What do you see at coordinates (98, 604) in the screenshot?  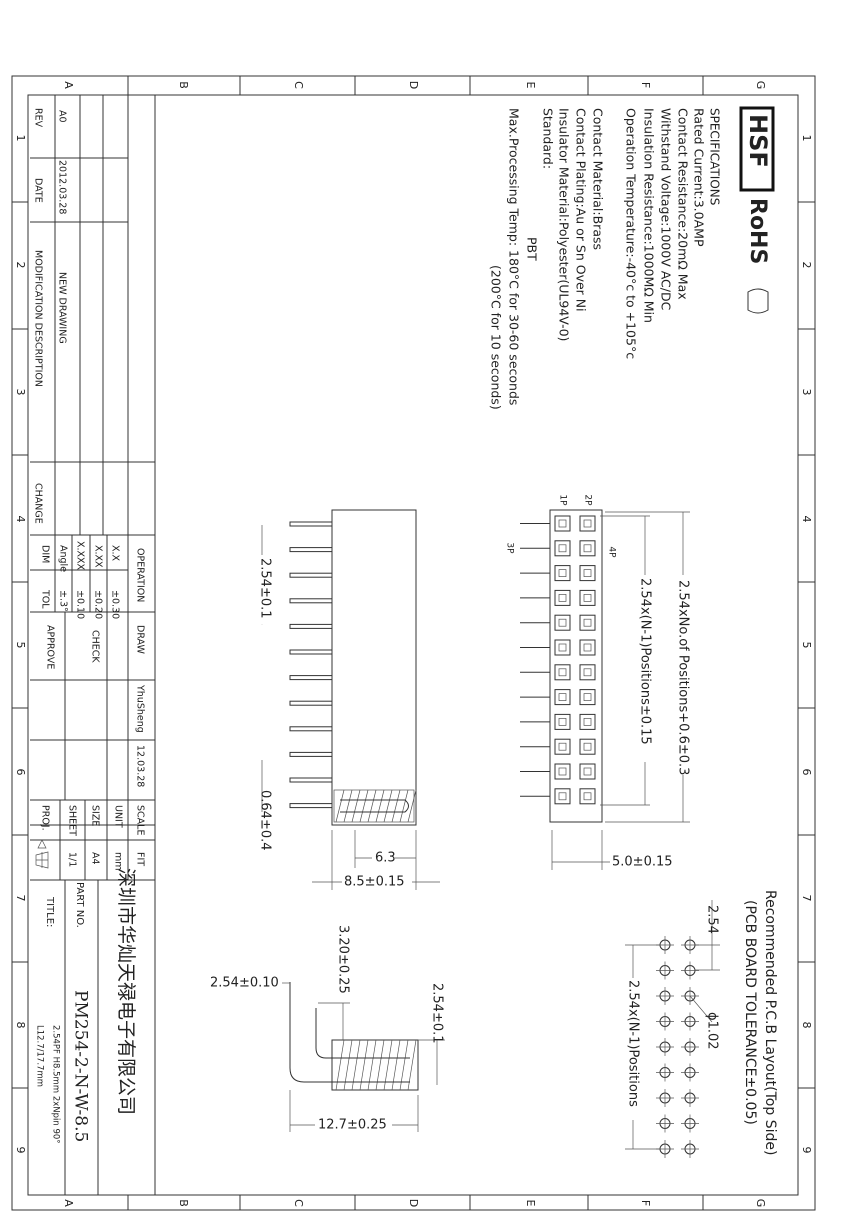 I see `tol-cell: ±0.20` at bounding box center [98, 604].